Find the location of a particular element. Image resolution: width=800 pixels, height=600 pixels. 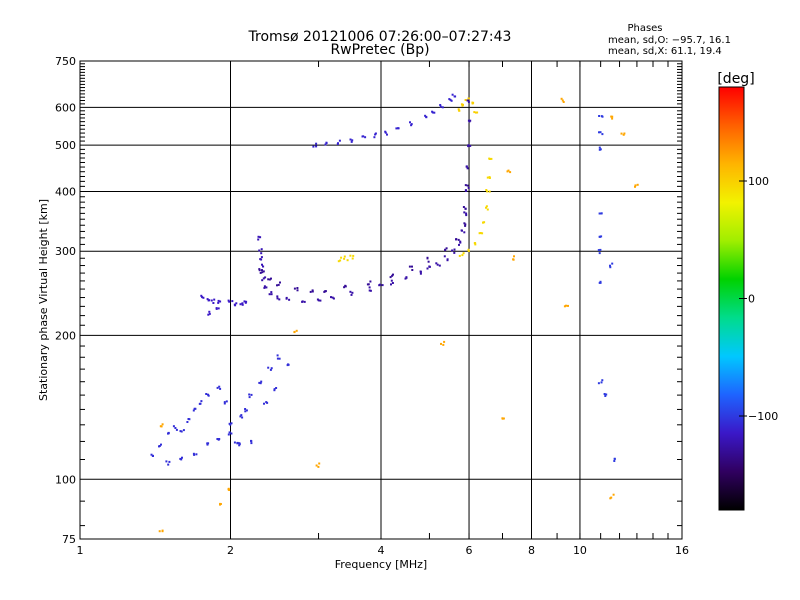

y-tick-label: 100 is located at coordinates (65, 479).